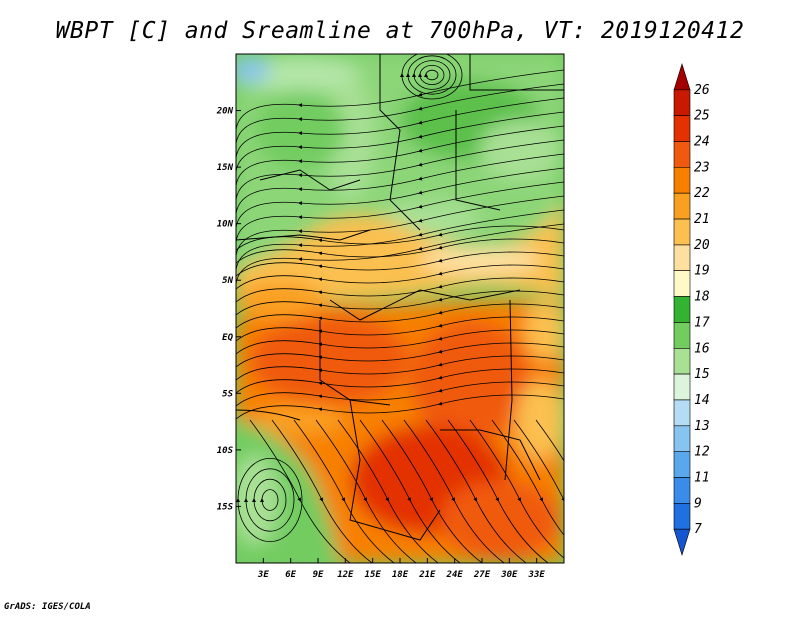  I want to click on colorbar-label: 26, so click(702, 90).